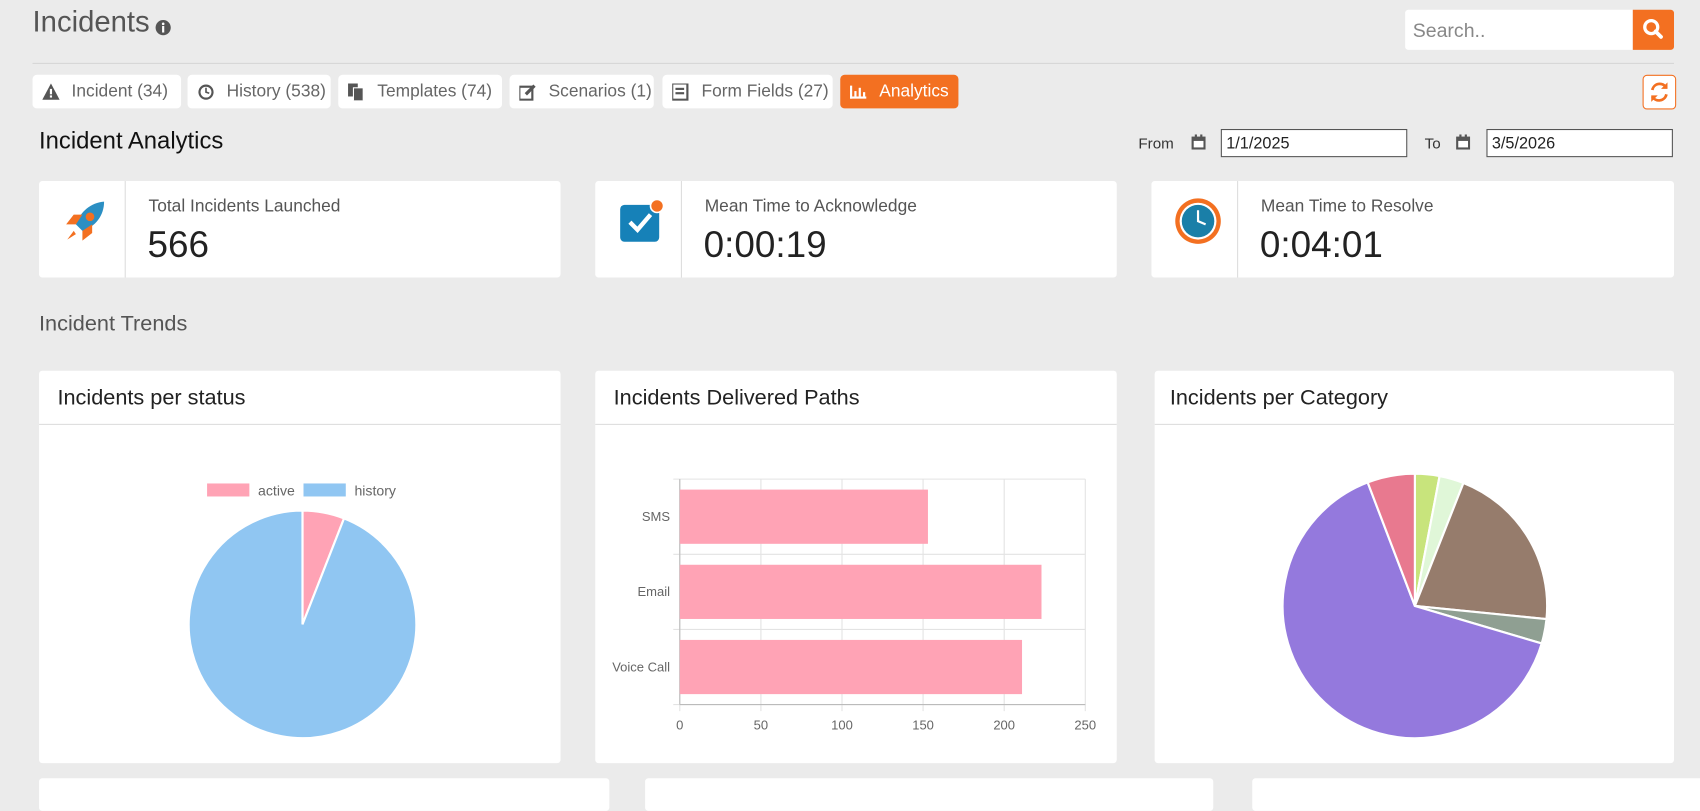  Describe the element at coordinates (641, 666) in the screenshot. I see `y-tick-label: Voice Call` at that location.